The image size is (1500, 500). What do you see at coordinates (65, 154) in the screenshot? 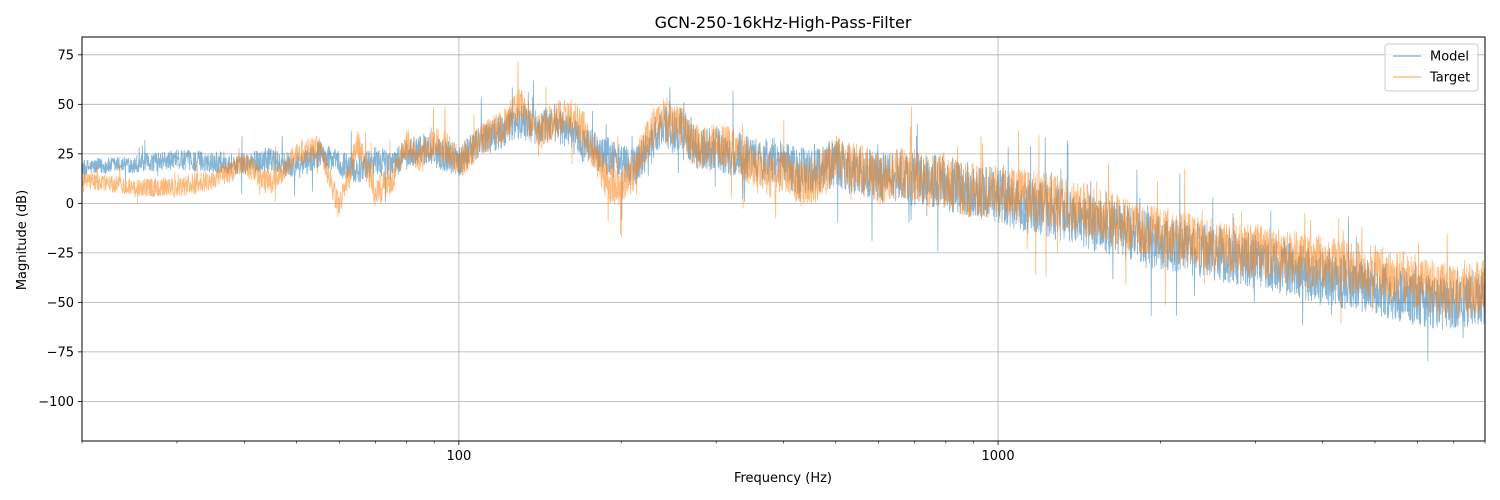
I see `y-tick-label: 25` at bounding box center [65, 154].